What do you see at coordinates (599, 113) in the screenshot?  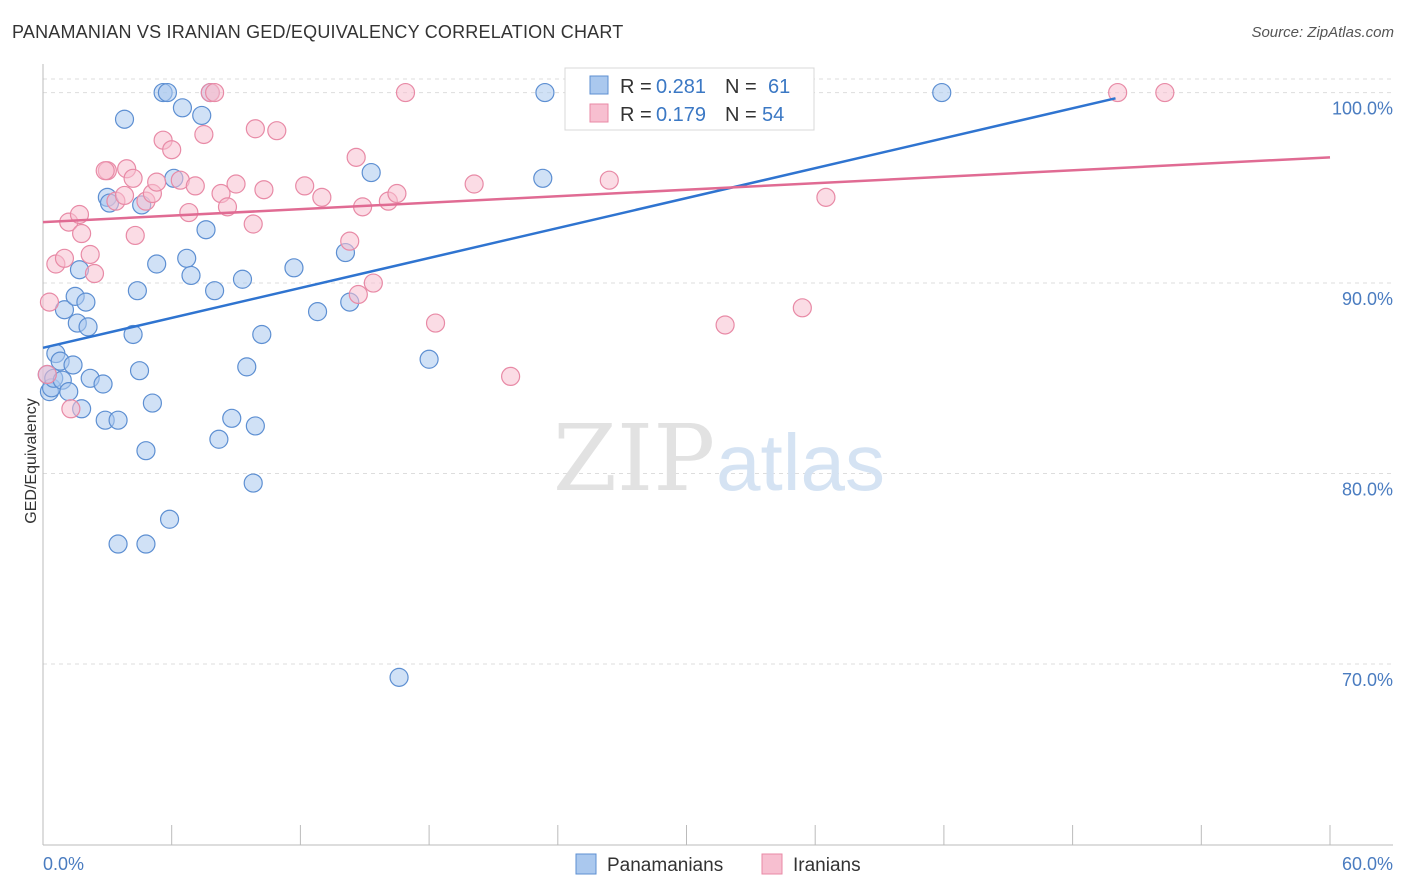 I see `legend-swatch-iranians` at bounding box center [599, 113].